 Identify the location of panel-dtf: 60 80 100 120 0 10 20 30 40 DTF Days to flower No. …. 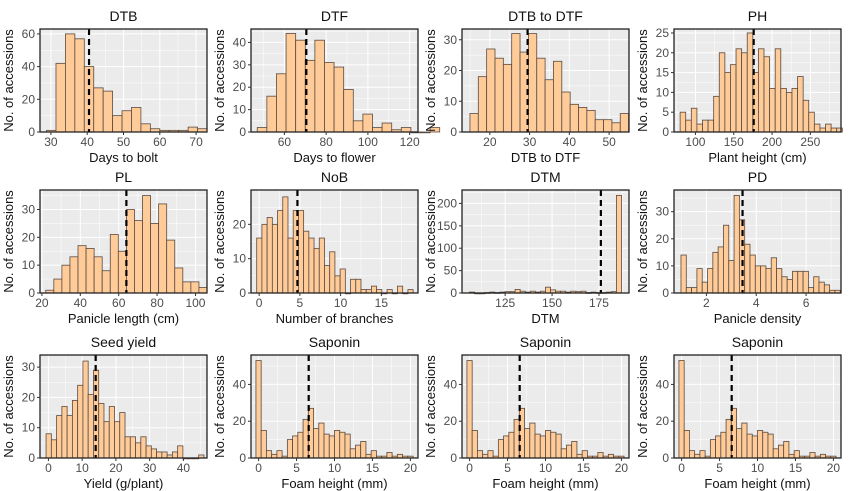
(326, 86).